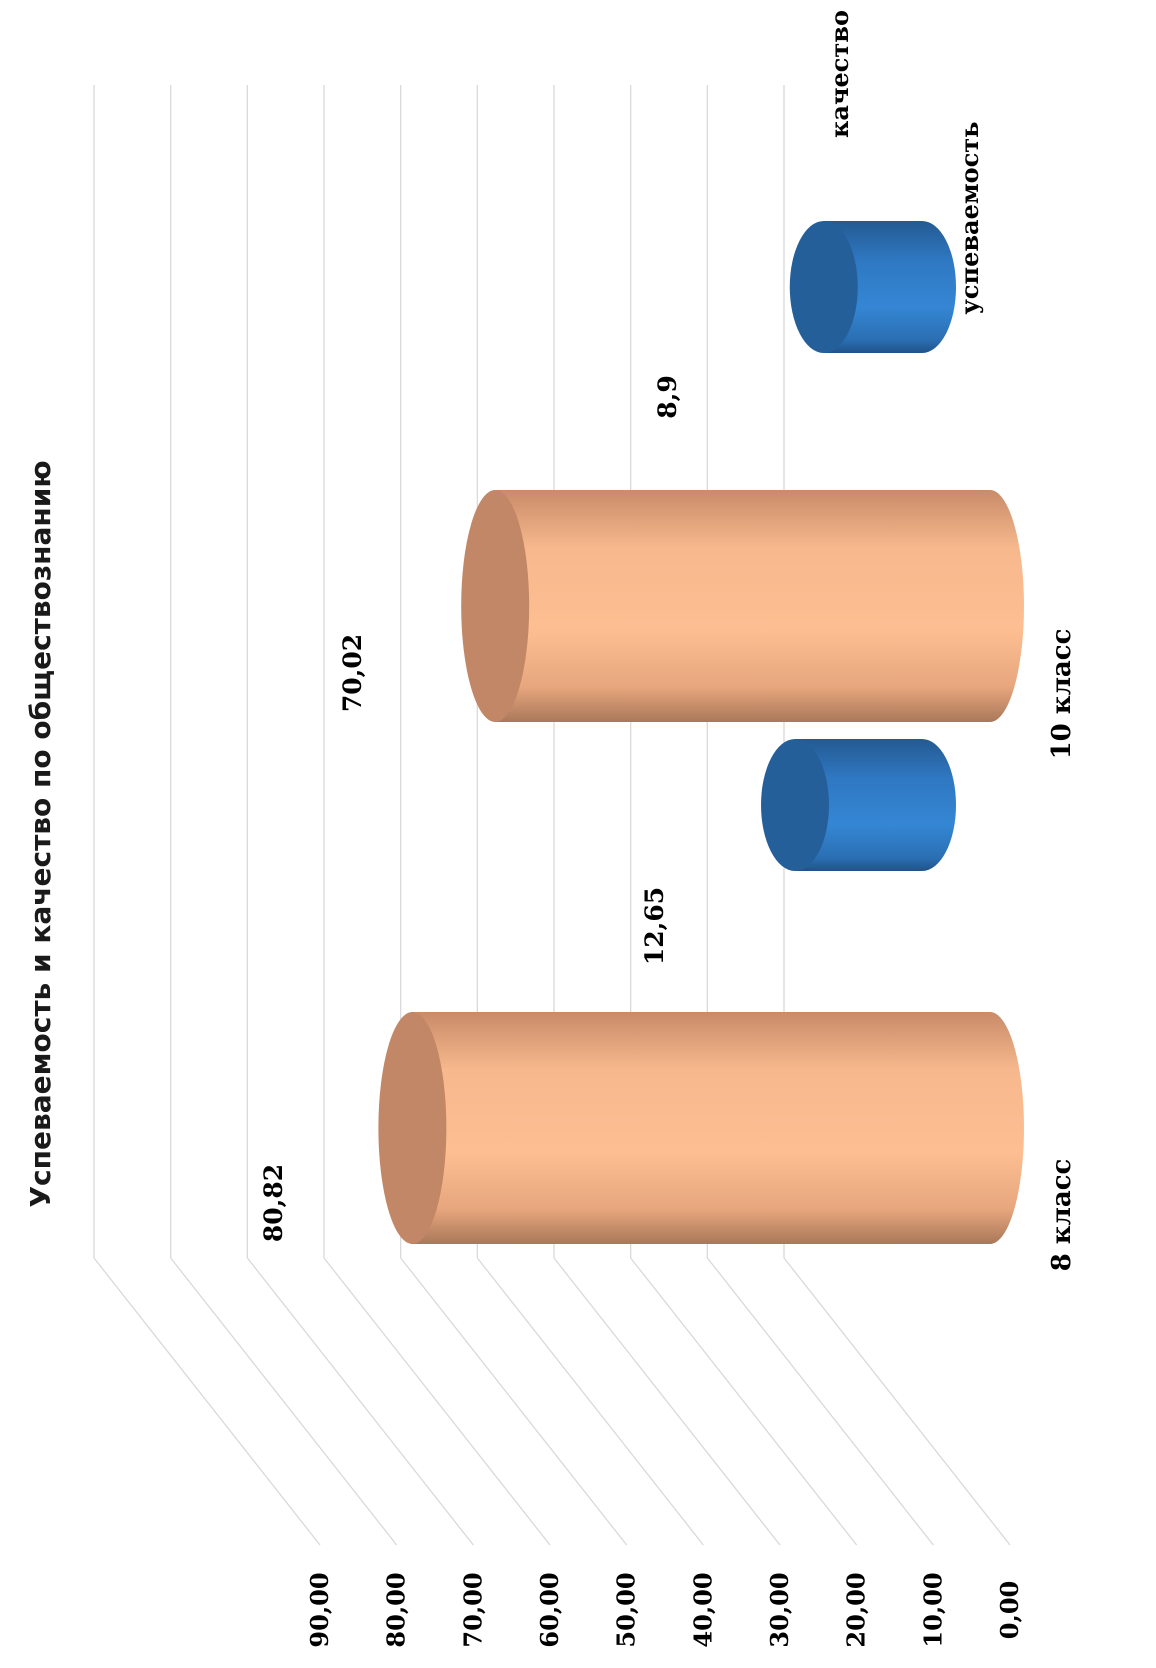  Describe the element at coordinates (1062, 950) in the screenshot. I see `category-labels: 8 класс 10 класс` at that location.